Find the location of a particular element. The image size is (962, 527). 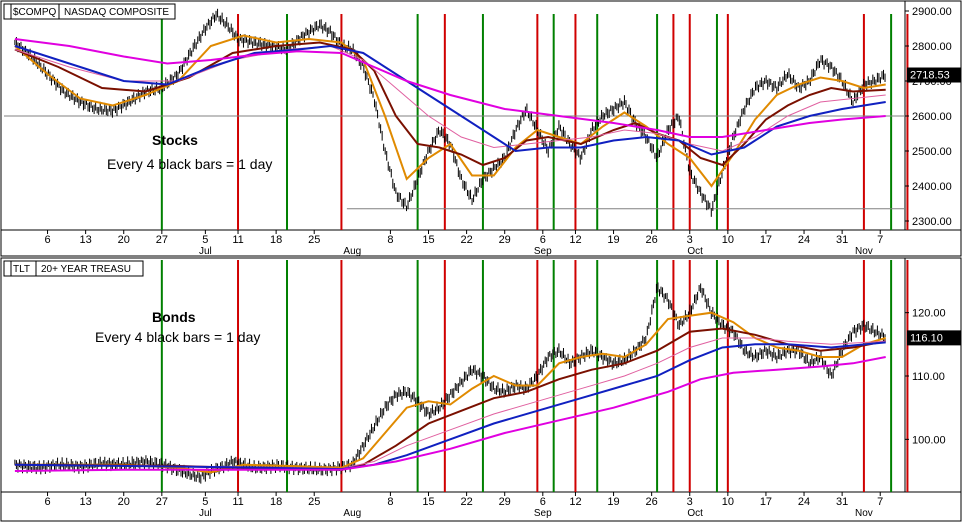

stocks-legend-label: NASDAQ COMPOSITE is located at coordinates (116, 12).